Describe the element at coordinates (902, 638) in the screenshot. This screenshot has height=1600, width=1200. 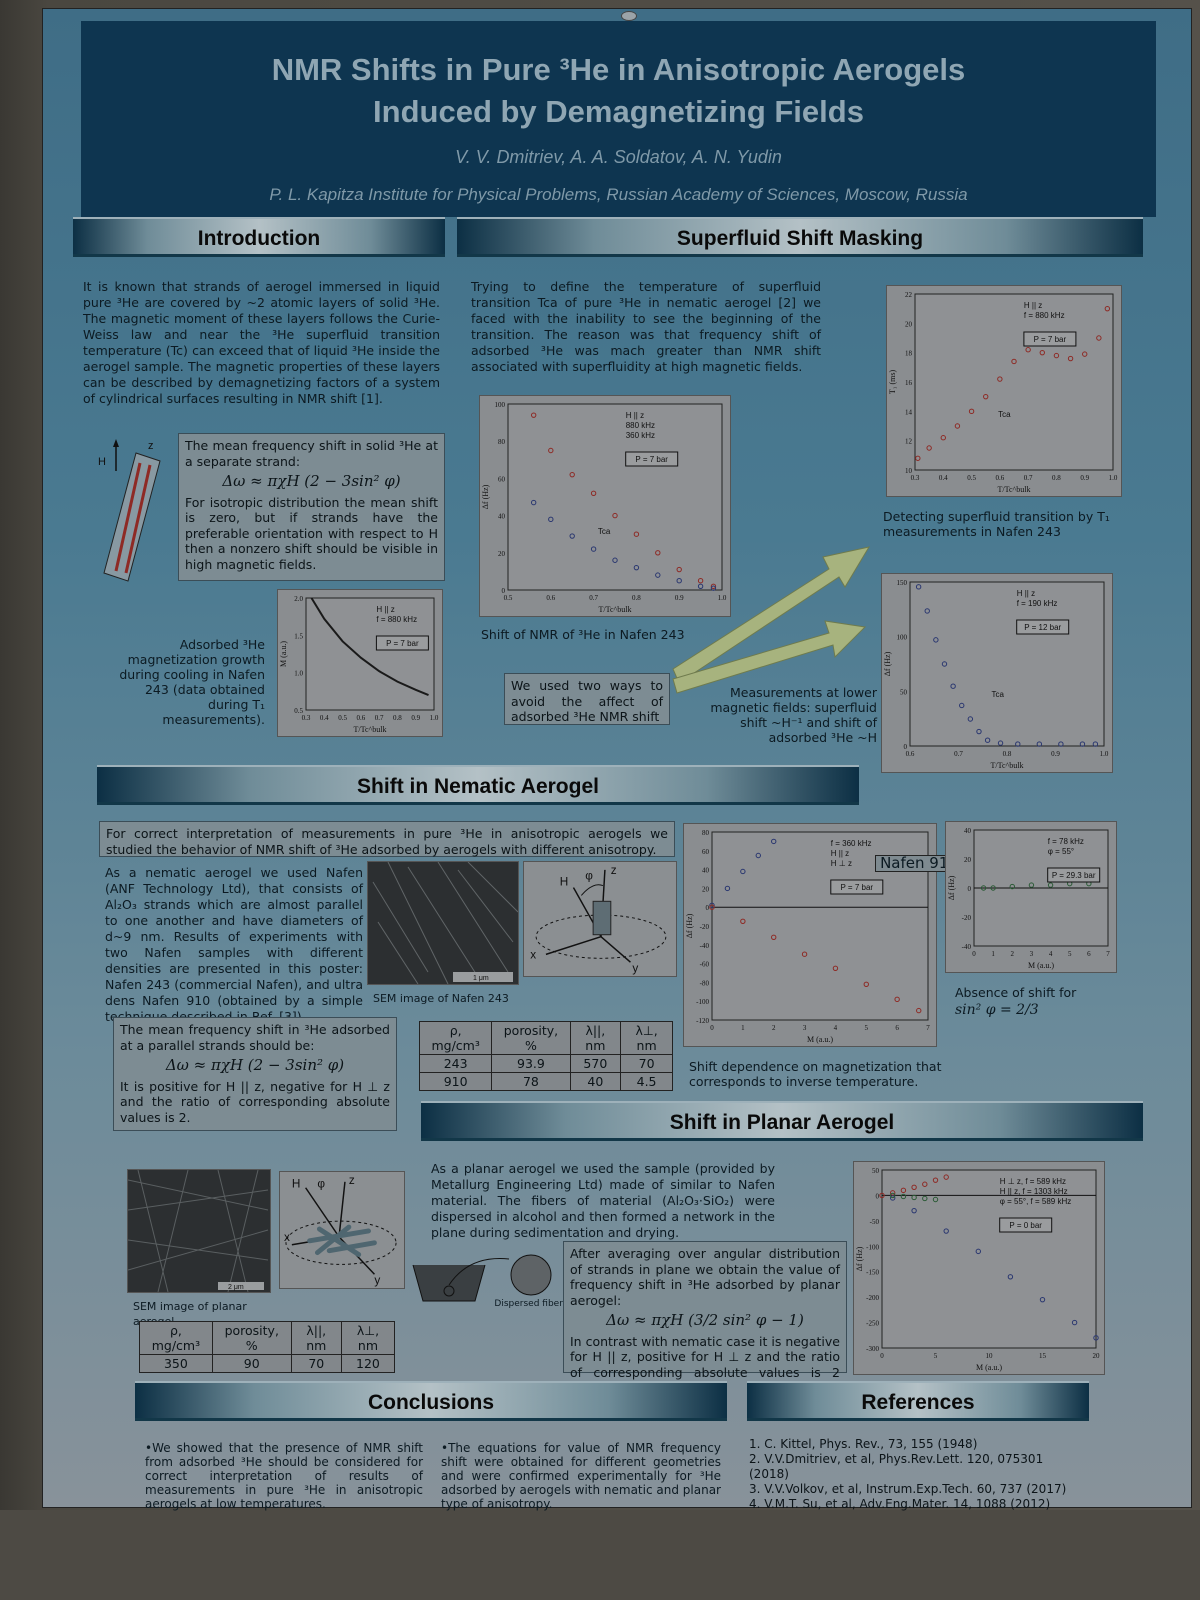
I see `y-tick-label: 100` at that location.